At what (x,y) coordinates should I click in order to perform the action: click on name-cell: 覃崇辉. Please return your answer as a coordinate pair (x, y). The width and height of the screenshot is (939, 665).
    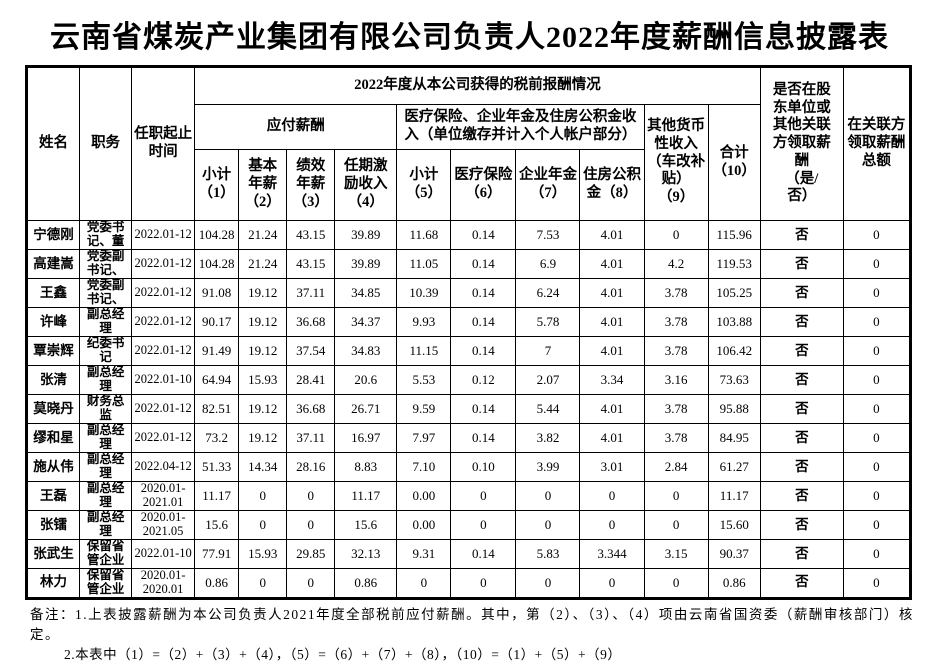
    Looking at the image, I should click on (53, 351).